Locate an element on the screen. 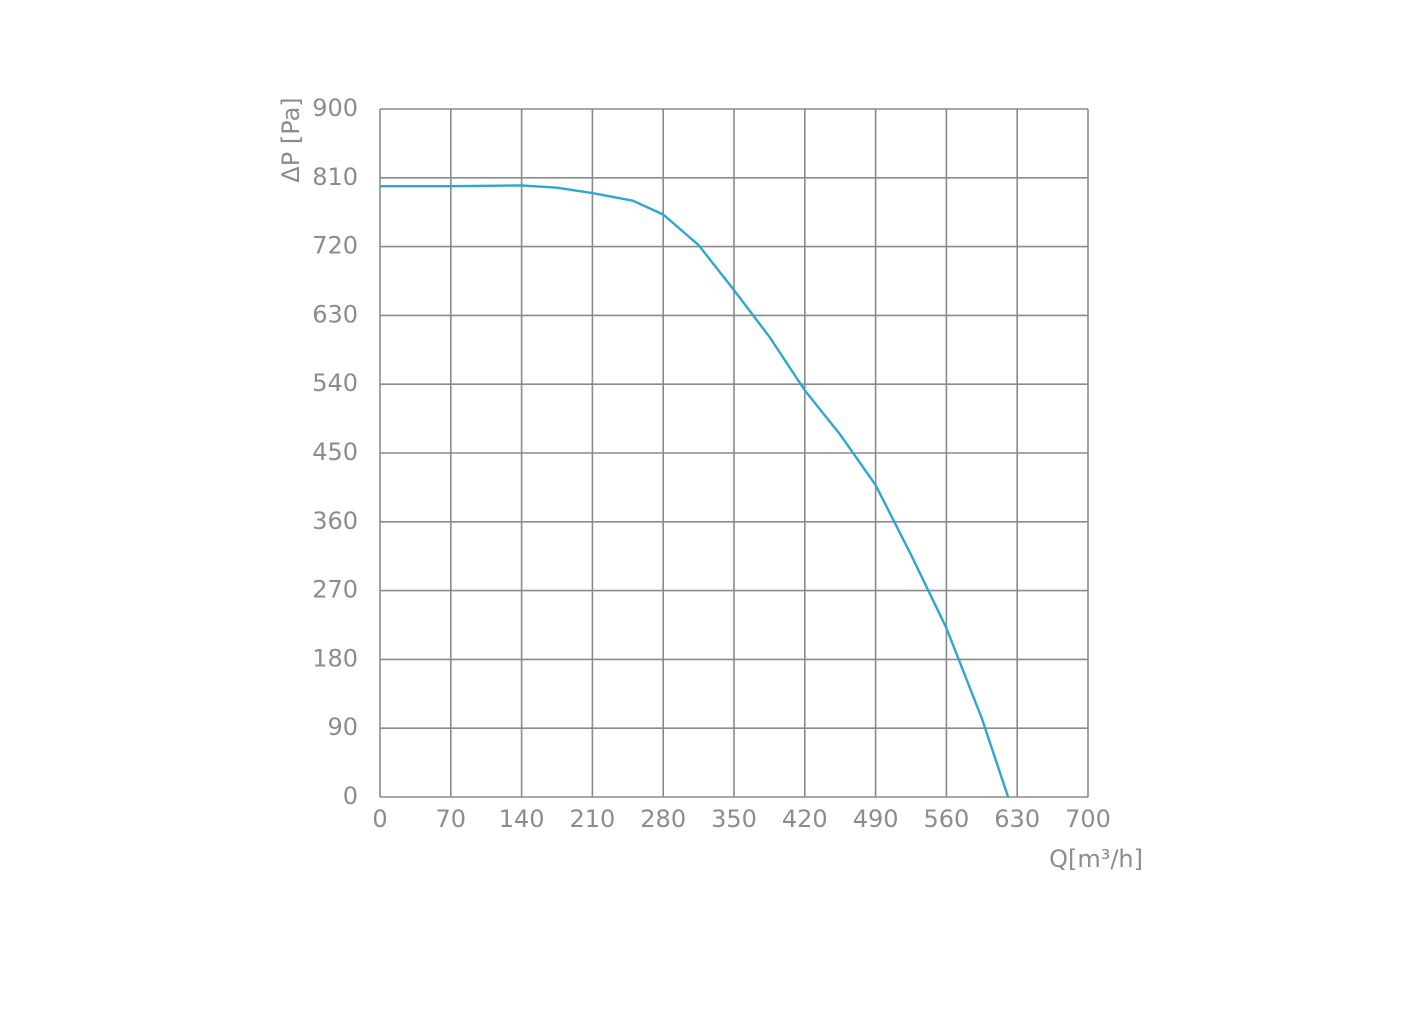 The width and height of the screenshot is (1417, 1032). x-tick-label: 210 is located at coordinates (592, 819).